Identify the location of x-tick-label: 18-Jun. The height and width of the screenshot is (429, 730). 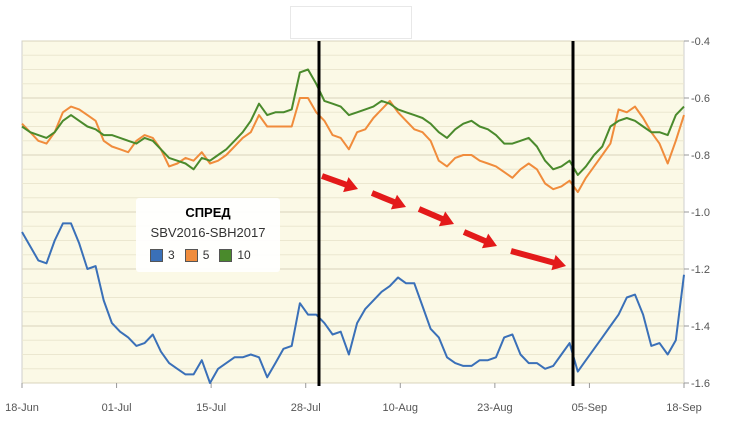
(22, 408).